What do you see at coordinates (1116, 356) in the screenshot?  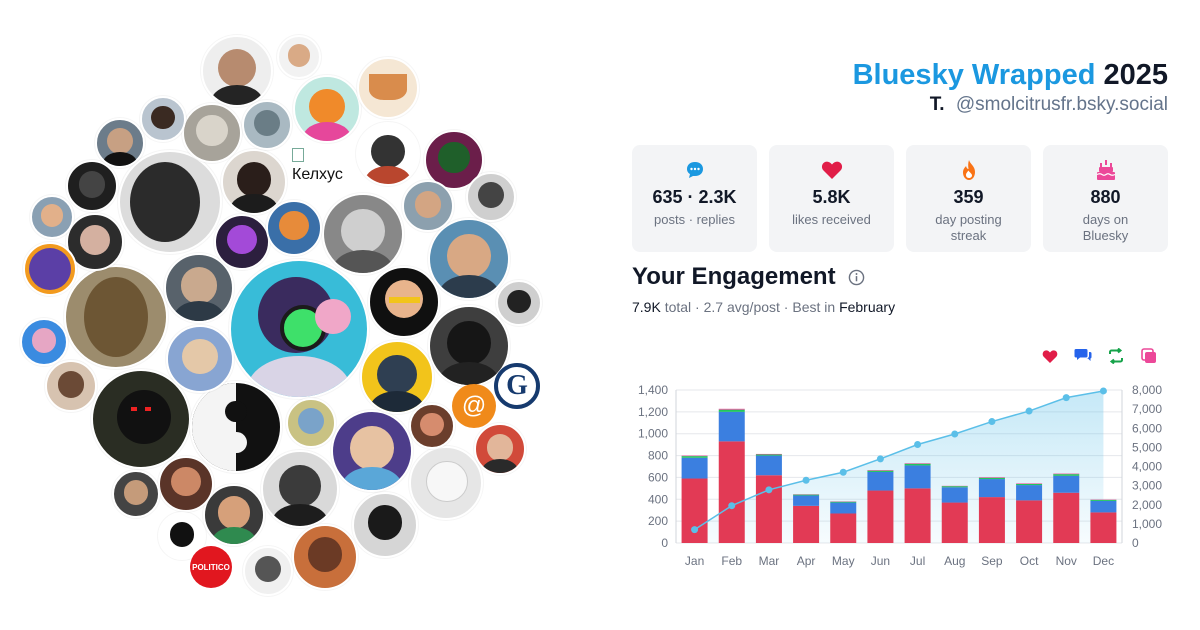 I see `reposts-legend-icon` at bounding box center [1116, 356].